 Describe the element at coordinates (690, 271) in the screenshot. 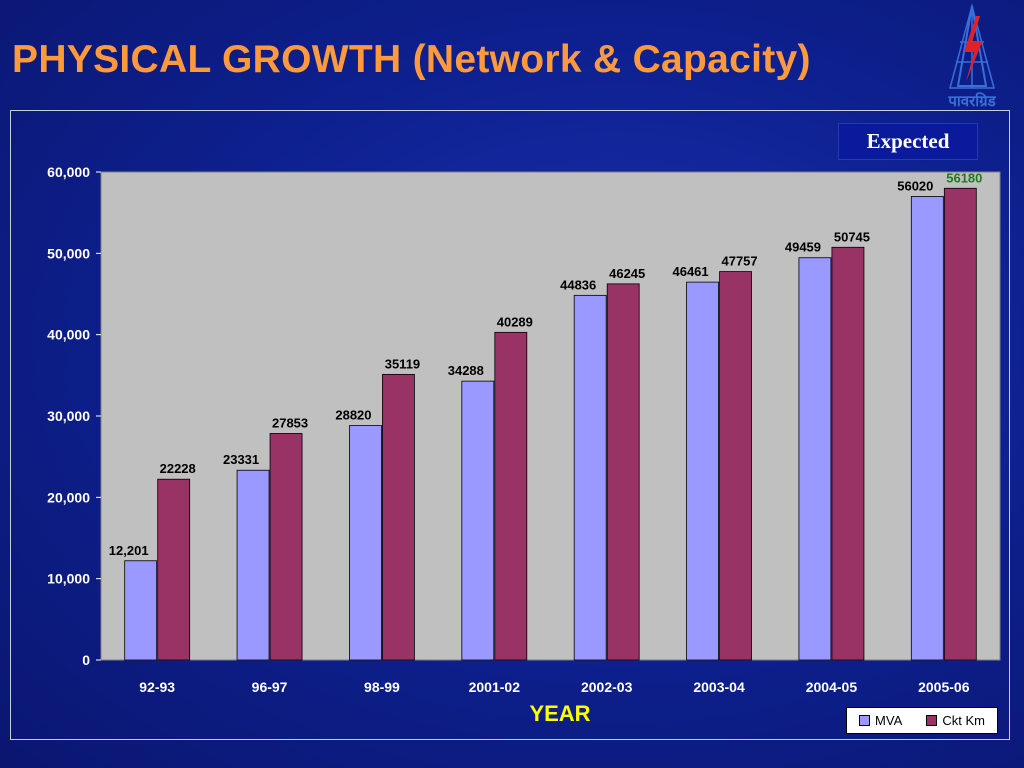

I see `data-label: 46461` at that location.